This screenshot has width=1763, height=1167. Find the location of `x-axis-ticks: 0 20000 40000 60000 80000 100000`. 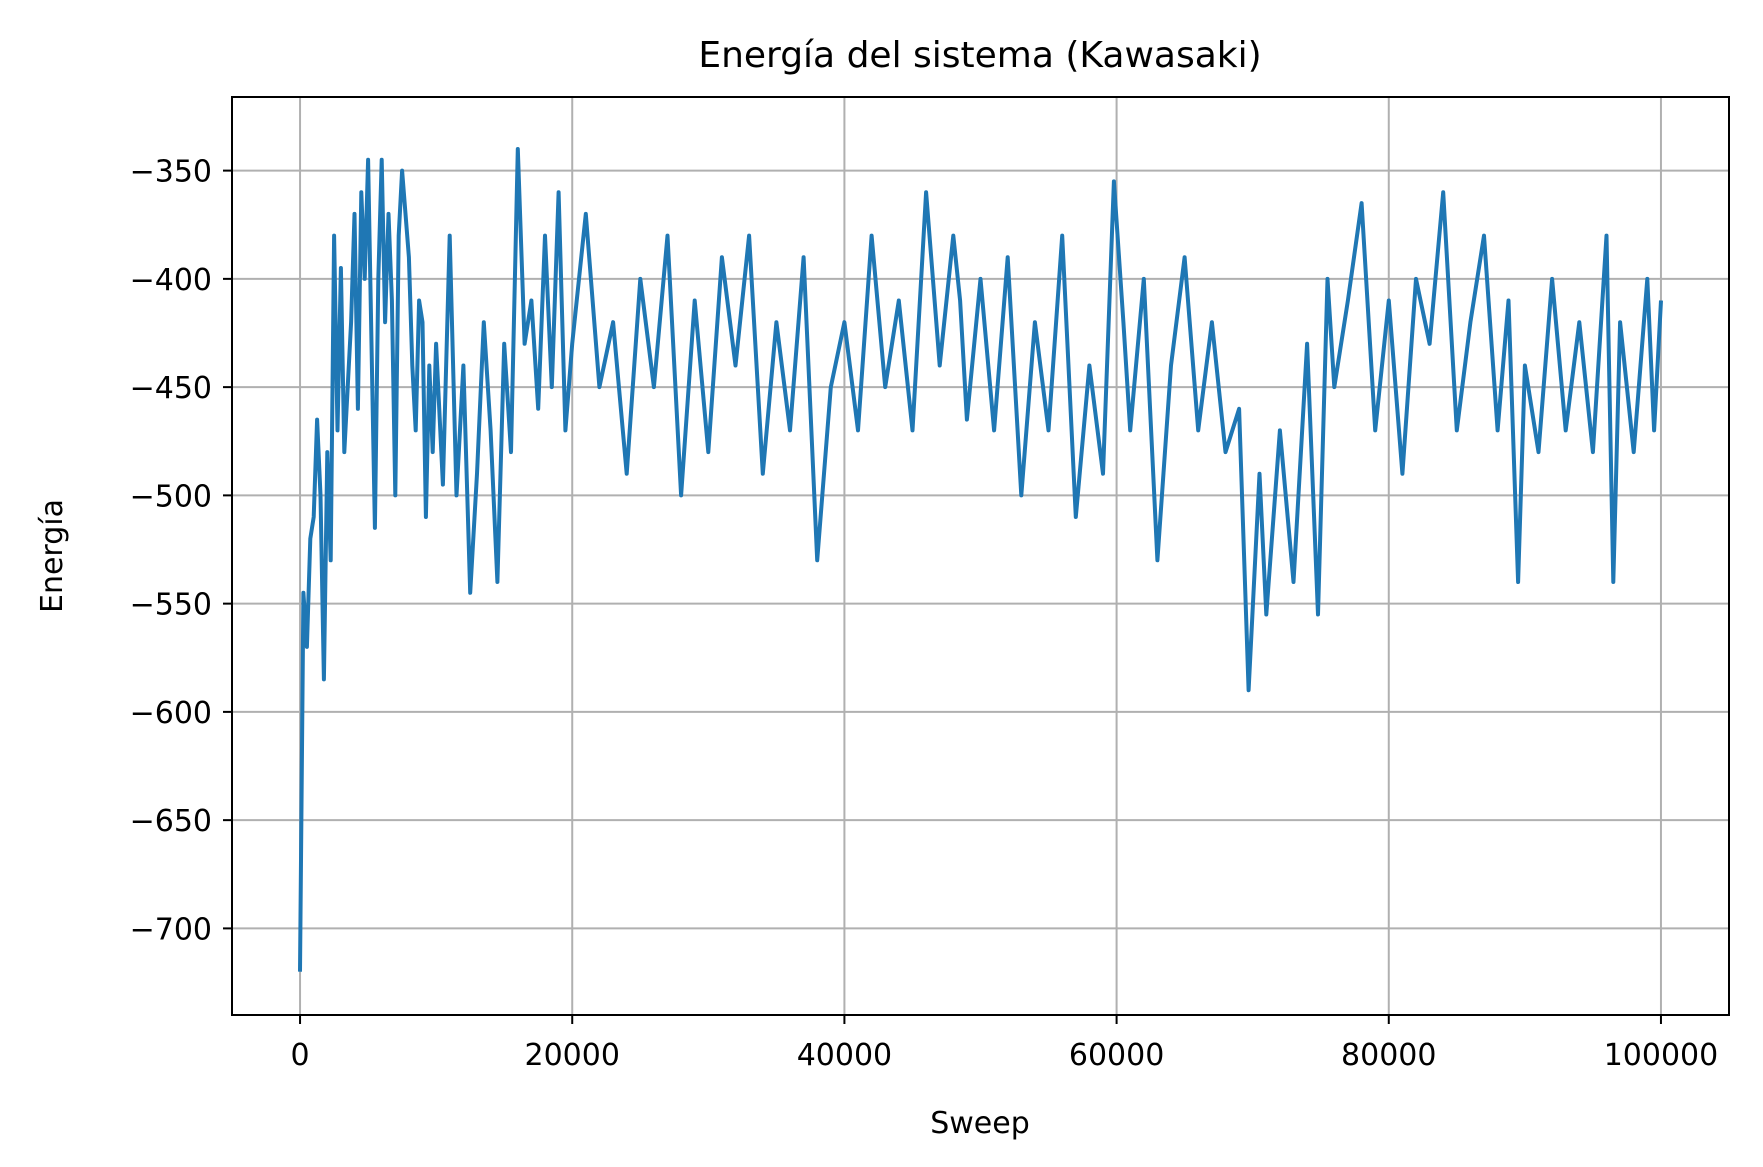

x-axis-ticks: 0 20000 40000 60000 80000 100000 is located at coordinates (1004, 1044).